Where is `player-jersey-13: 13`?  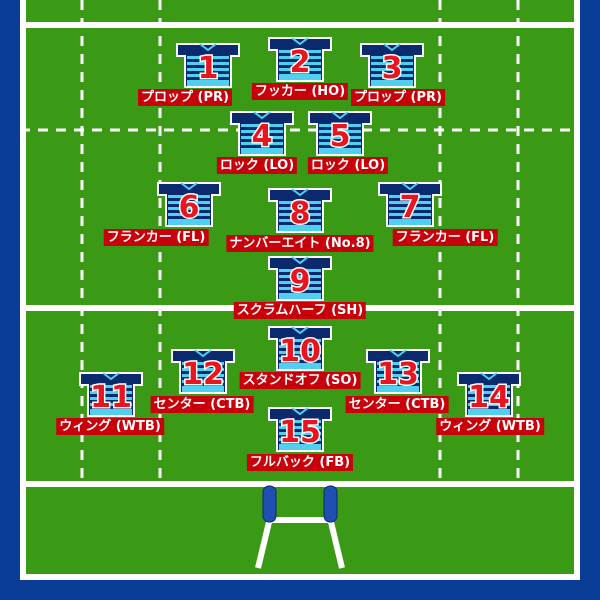 player-jersey-13: 13 is located at coordinates (398, 371).